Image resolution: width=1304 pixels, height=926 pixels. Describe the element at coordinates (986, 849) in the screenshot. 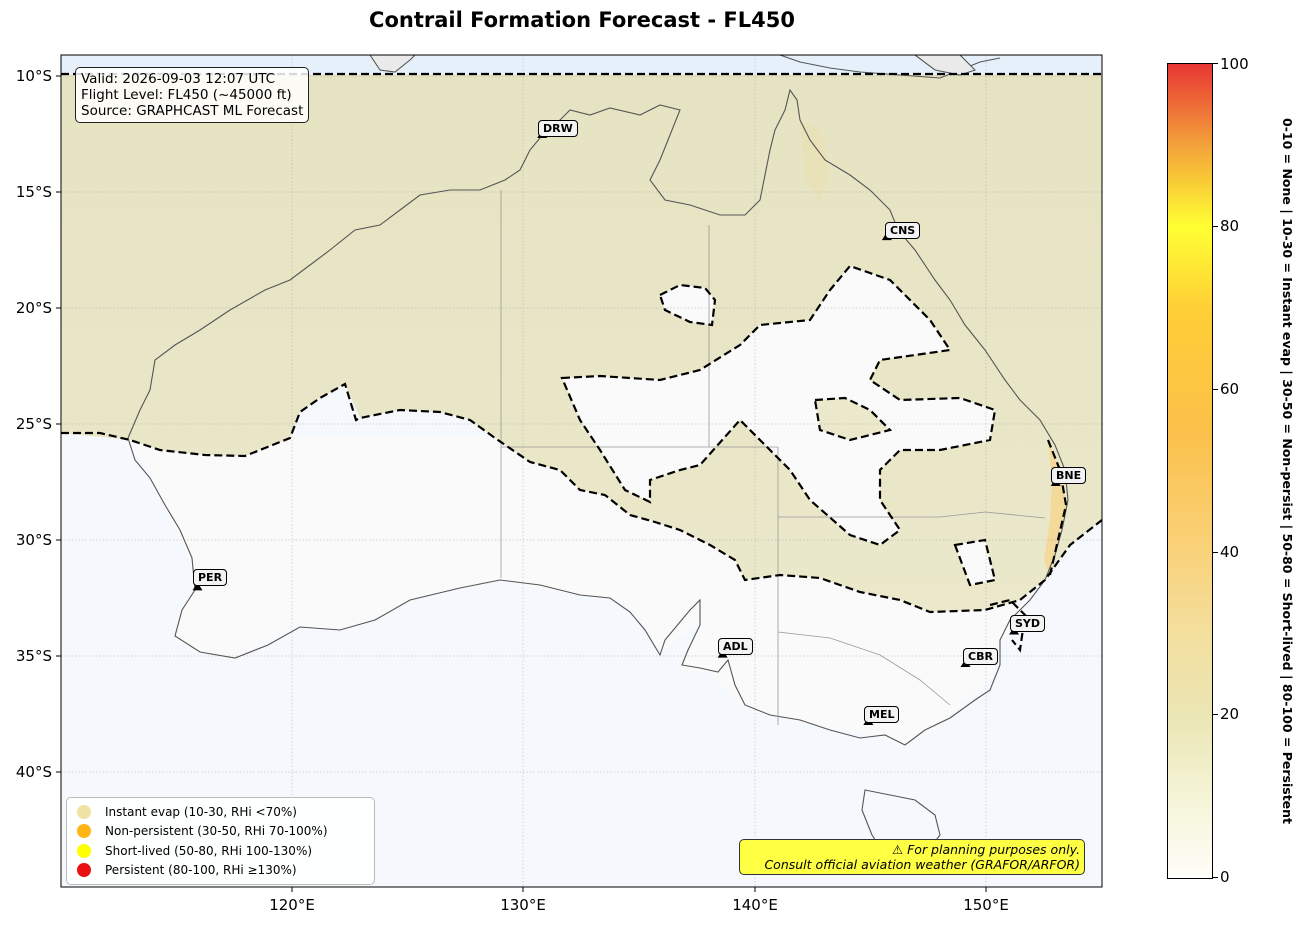

I see `warning-line-1: ⚠ For planning purposes only.` at that location.